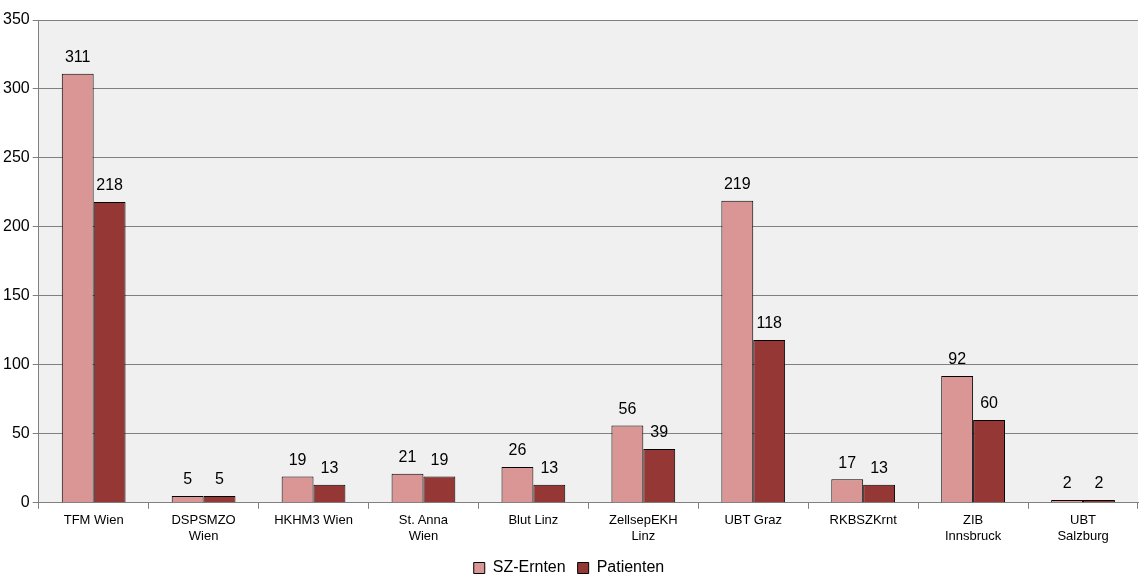 The height and width of the screenshot is (586, 1140). I want to click on y-tick-label: 0, so click(25, 502).